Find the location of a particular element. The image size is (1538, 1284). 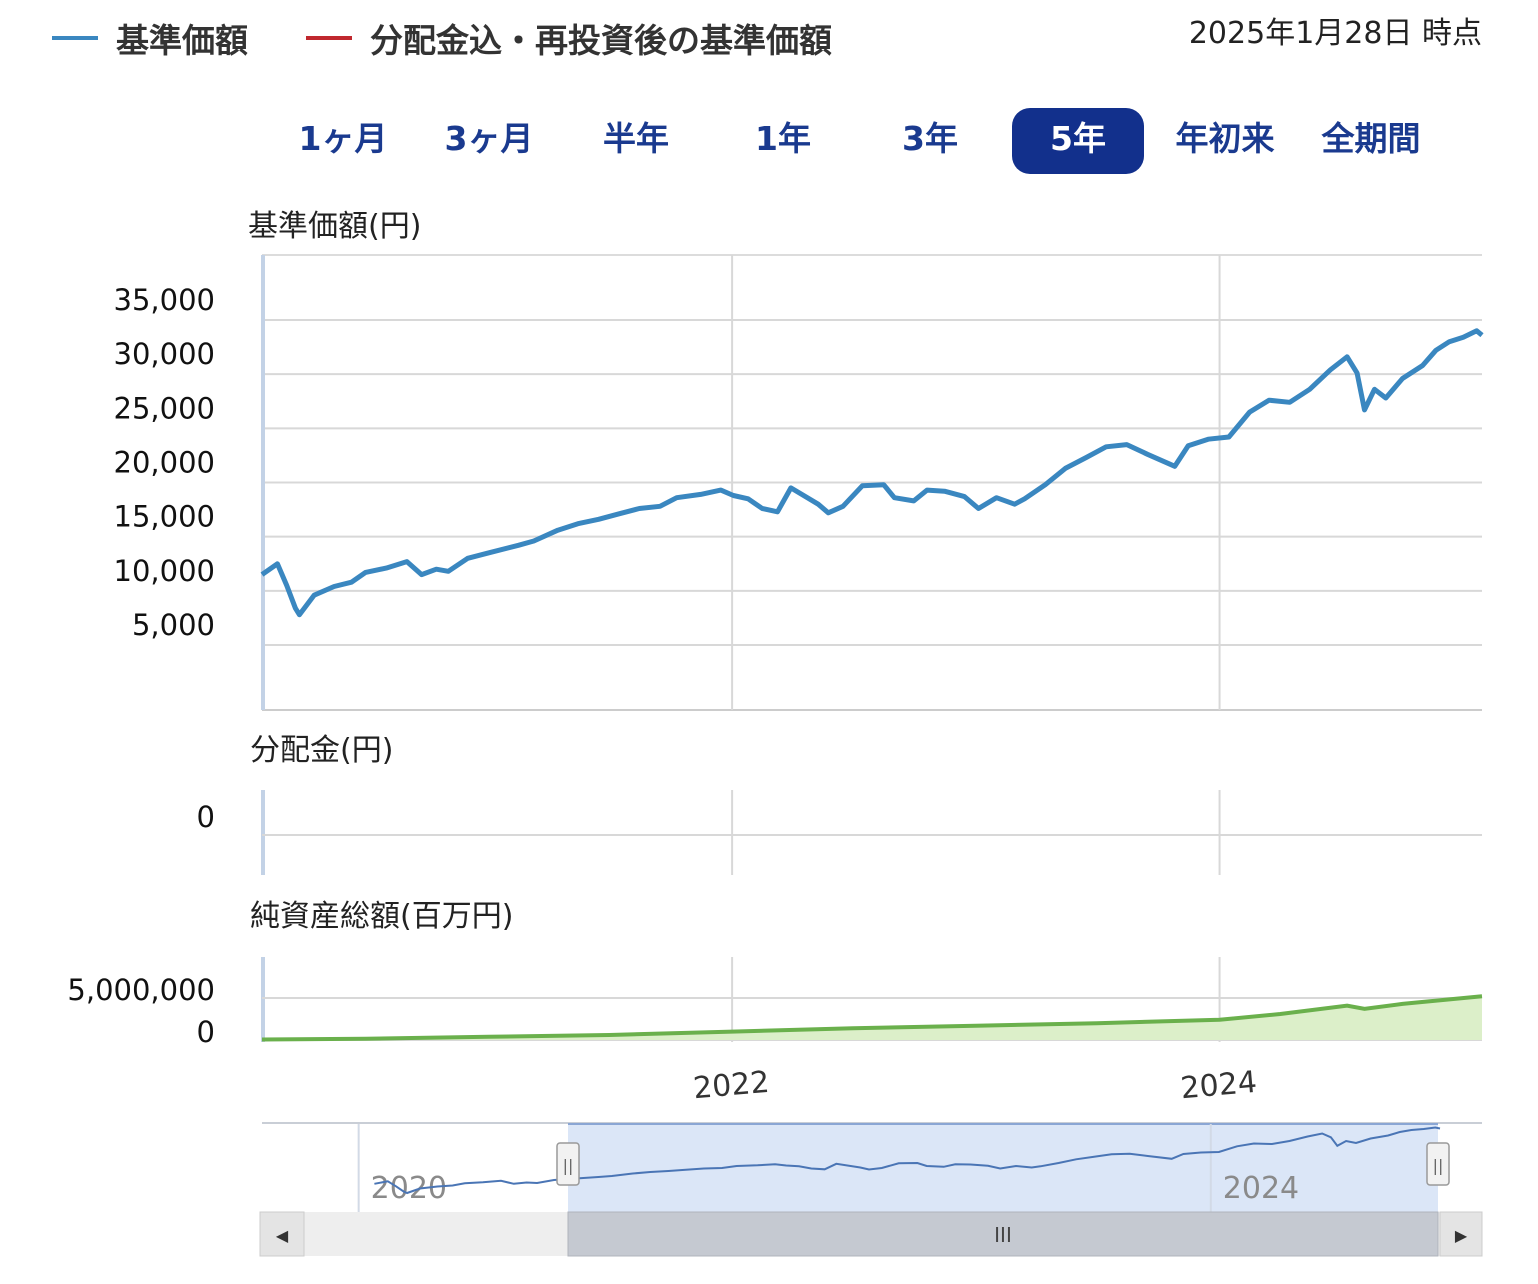

legend-item-price: 基準価額 is located at coordinates (150, 38).